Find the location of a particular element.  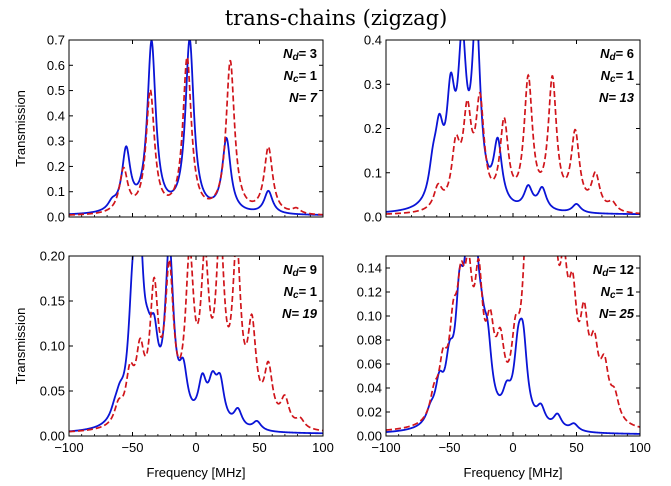

annotation-nd: Nd= 9 is located at coordinates (300, 270).